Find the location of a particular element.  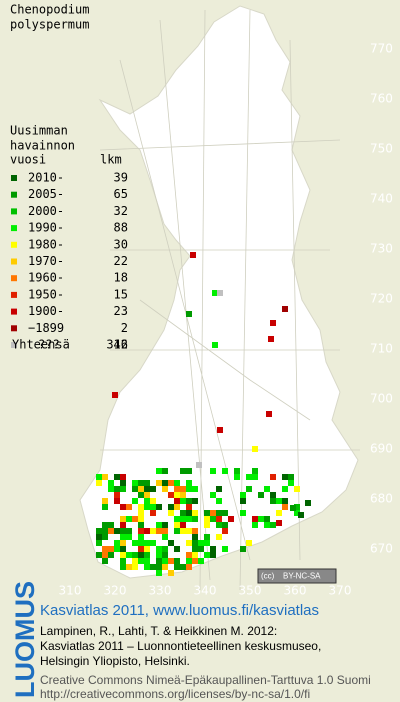

y-grid-label: 690 is located at coordinates (381, 449).